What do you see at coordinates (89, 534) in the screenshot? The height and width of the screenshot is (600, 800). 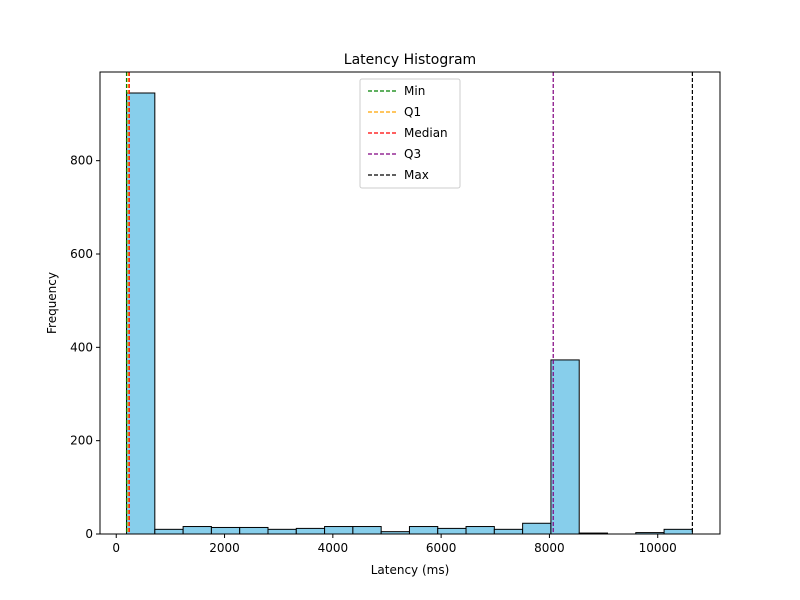 I see `y-tick-label: 0` at bounding box center [89, 534].